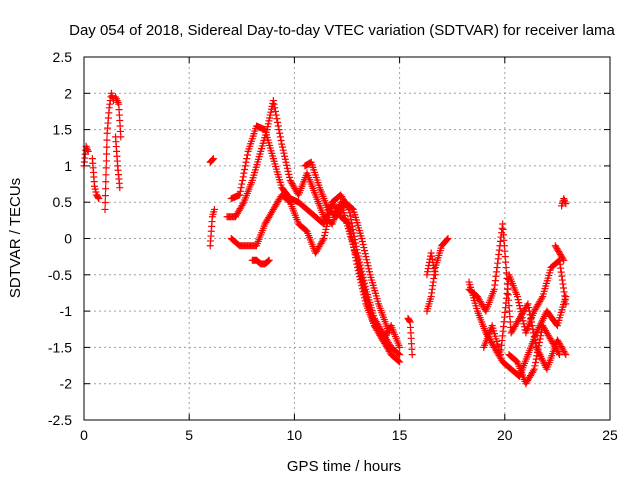  I want to click on series-sat-f, so click(212, 227).